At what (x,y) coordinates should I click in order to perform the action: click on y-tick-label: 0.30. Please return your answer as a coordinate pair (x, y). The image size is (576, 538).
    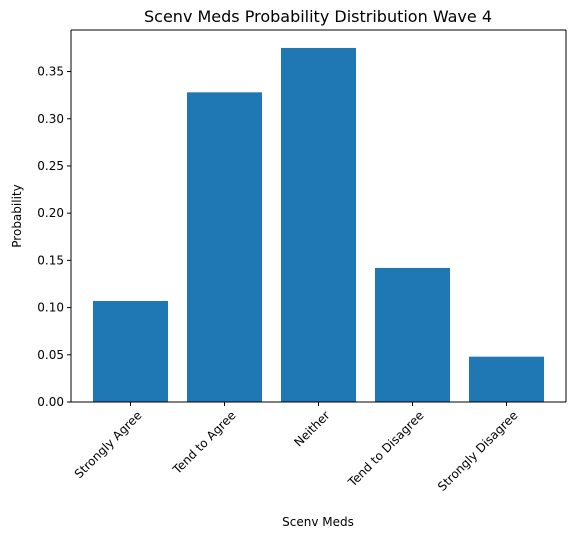
    Looking at the image, I should click on (50, 119).